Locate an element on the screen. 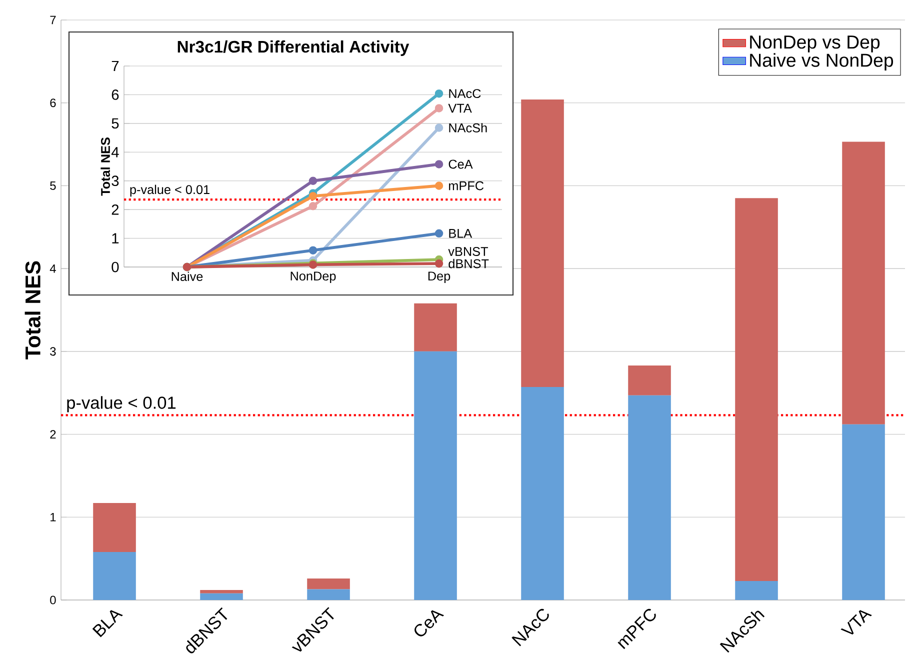 The width and height of the screenshot is (909, 669). legend-label: NonDep vs Dep is located at coordinates (815, 44).